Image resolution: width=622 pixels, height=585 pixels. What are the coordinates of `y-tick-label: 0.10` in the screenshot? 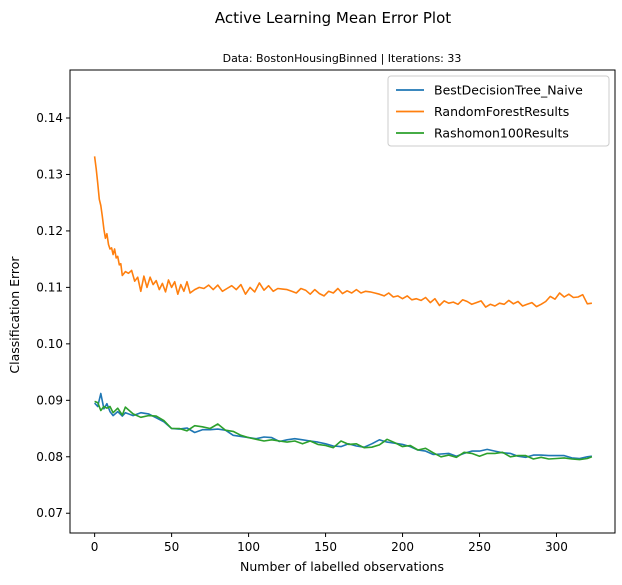 It's located at (49, 344).